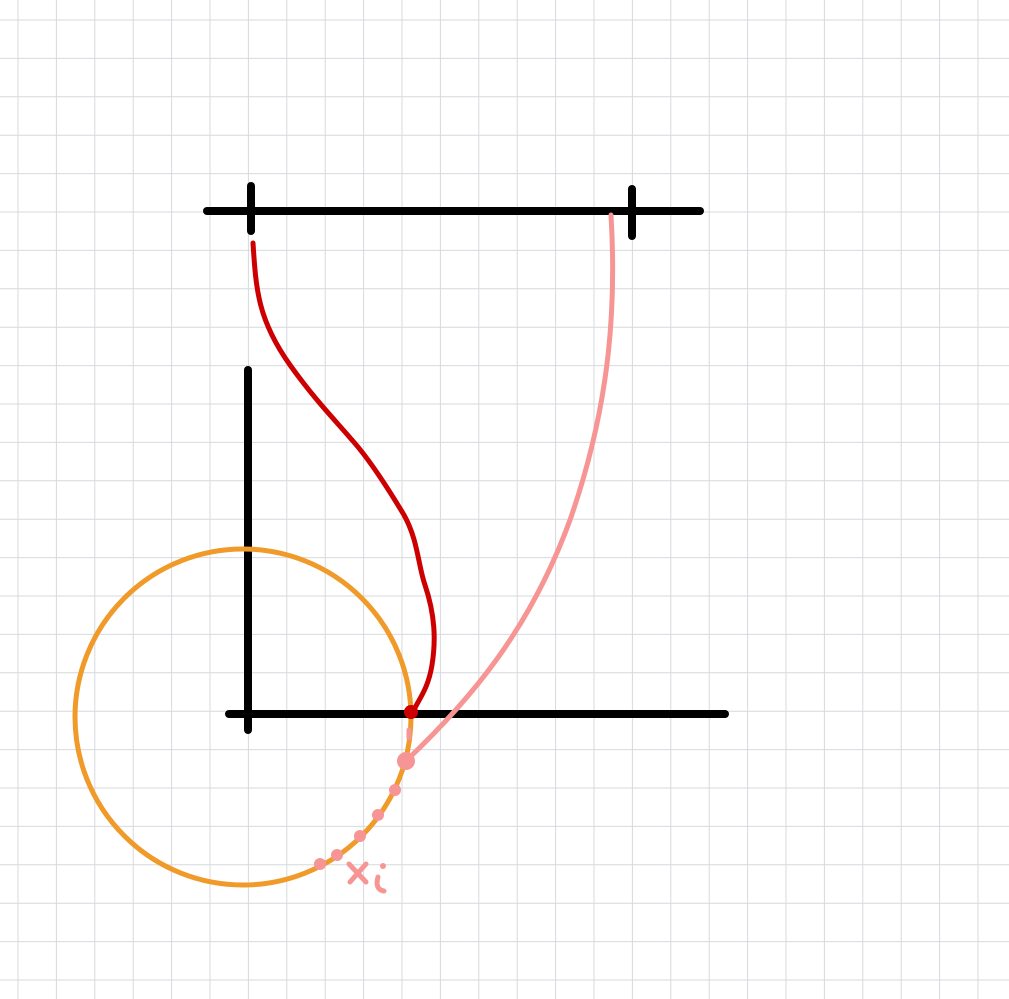 The image size is (1009, 999). What do you see at coordinates (363, 798) in the screenshot?
I see `pink-dotted-arc` at bounding box center [363, 798].